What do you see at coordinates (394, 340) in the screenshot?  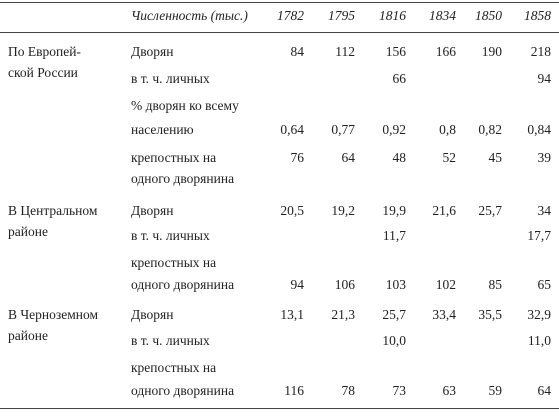 I see `cell-value: 10,0` at bounding box center [394, 340].